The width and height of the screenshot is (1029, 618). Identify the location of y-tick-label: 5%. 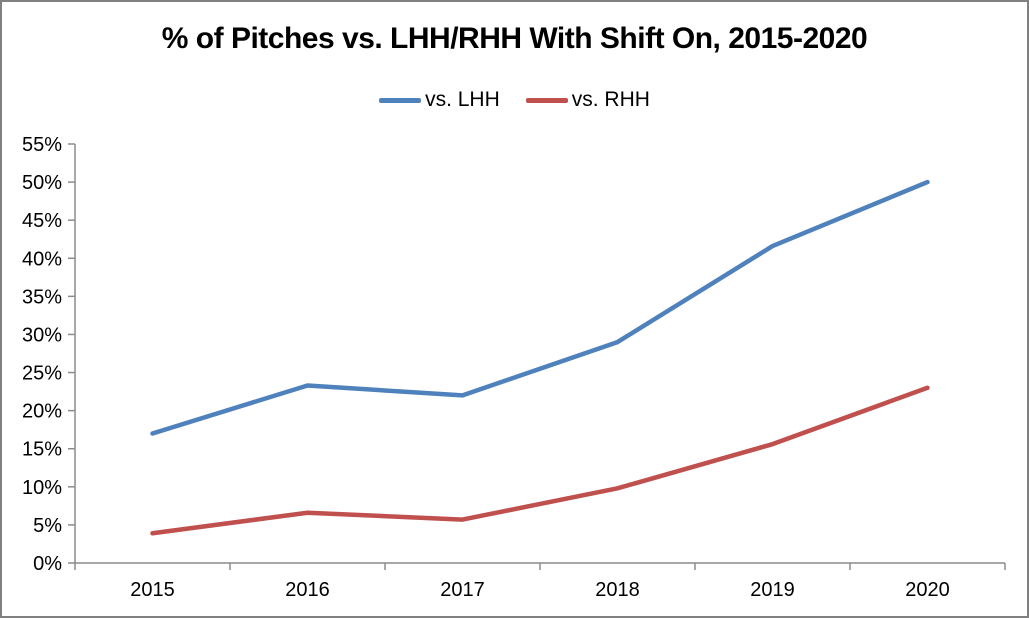
(47, 526).